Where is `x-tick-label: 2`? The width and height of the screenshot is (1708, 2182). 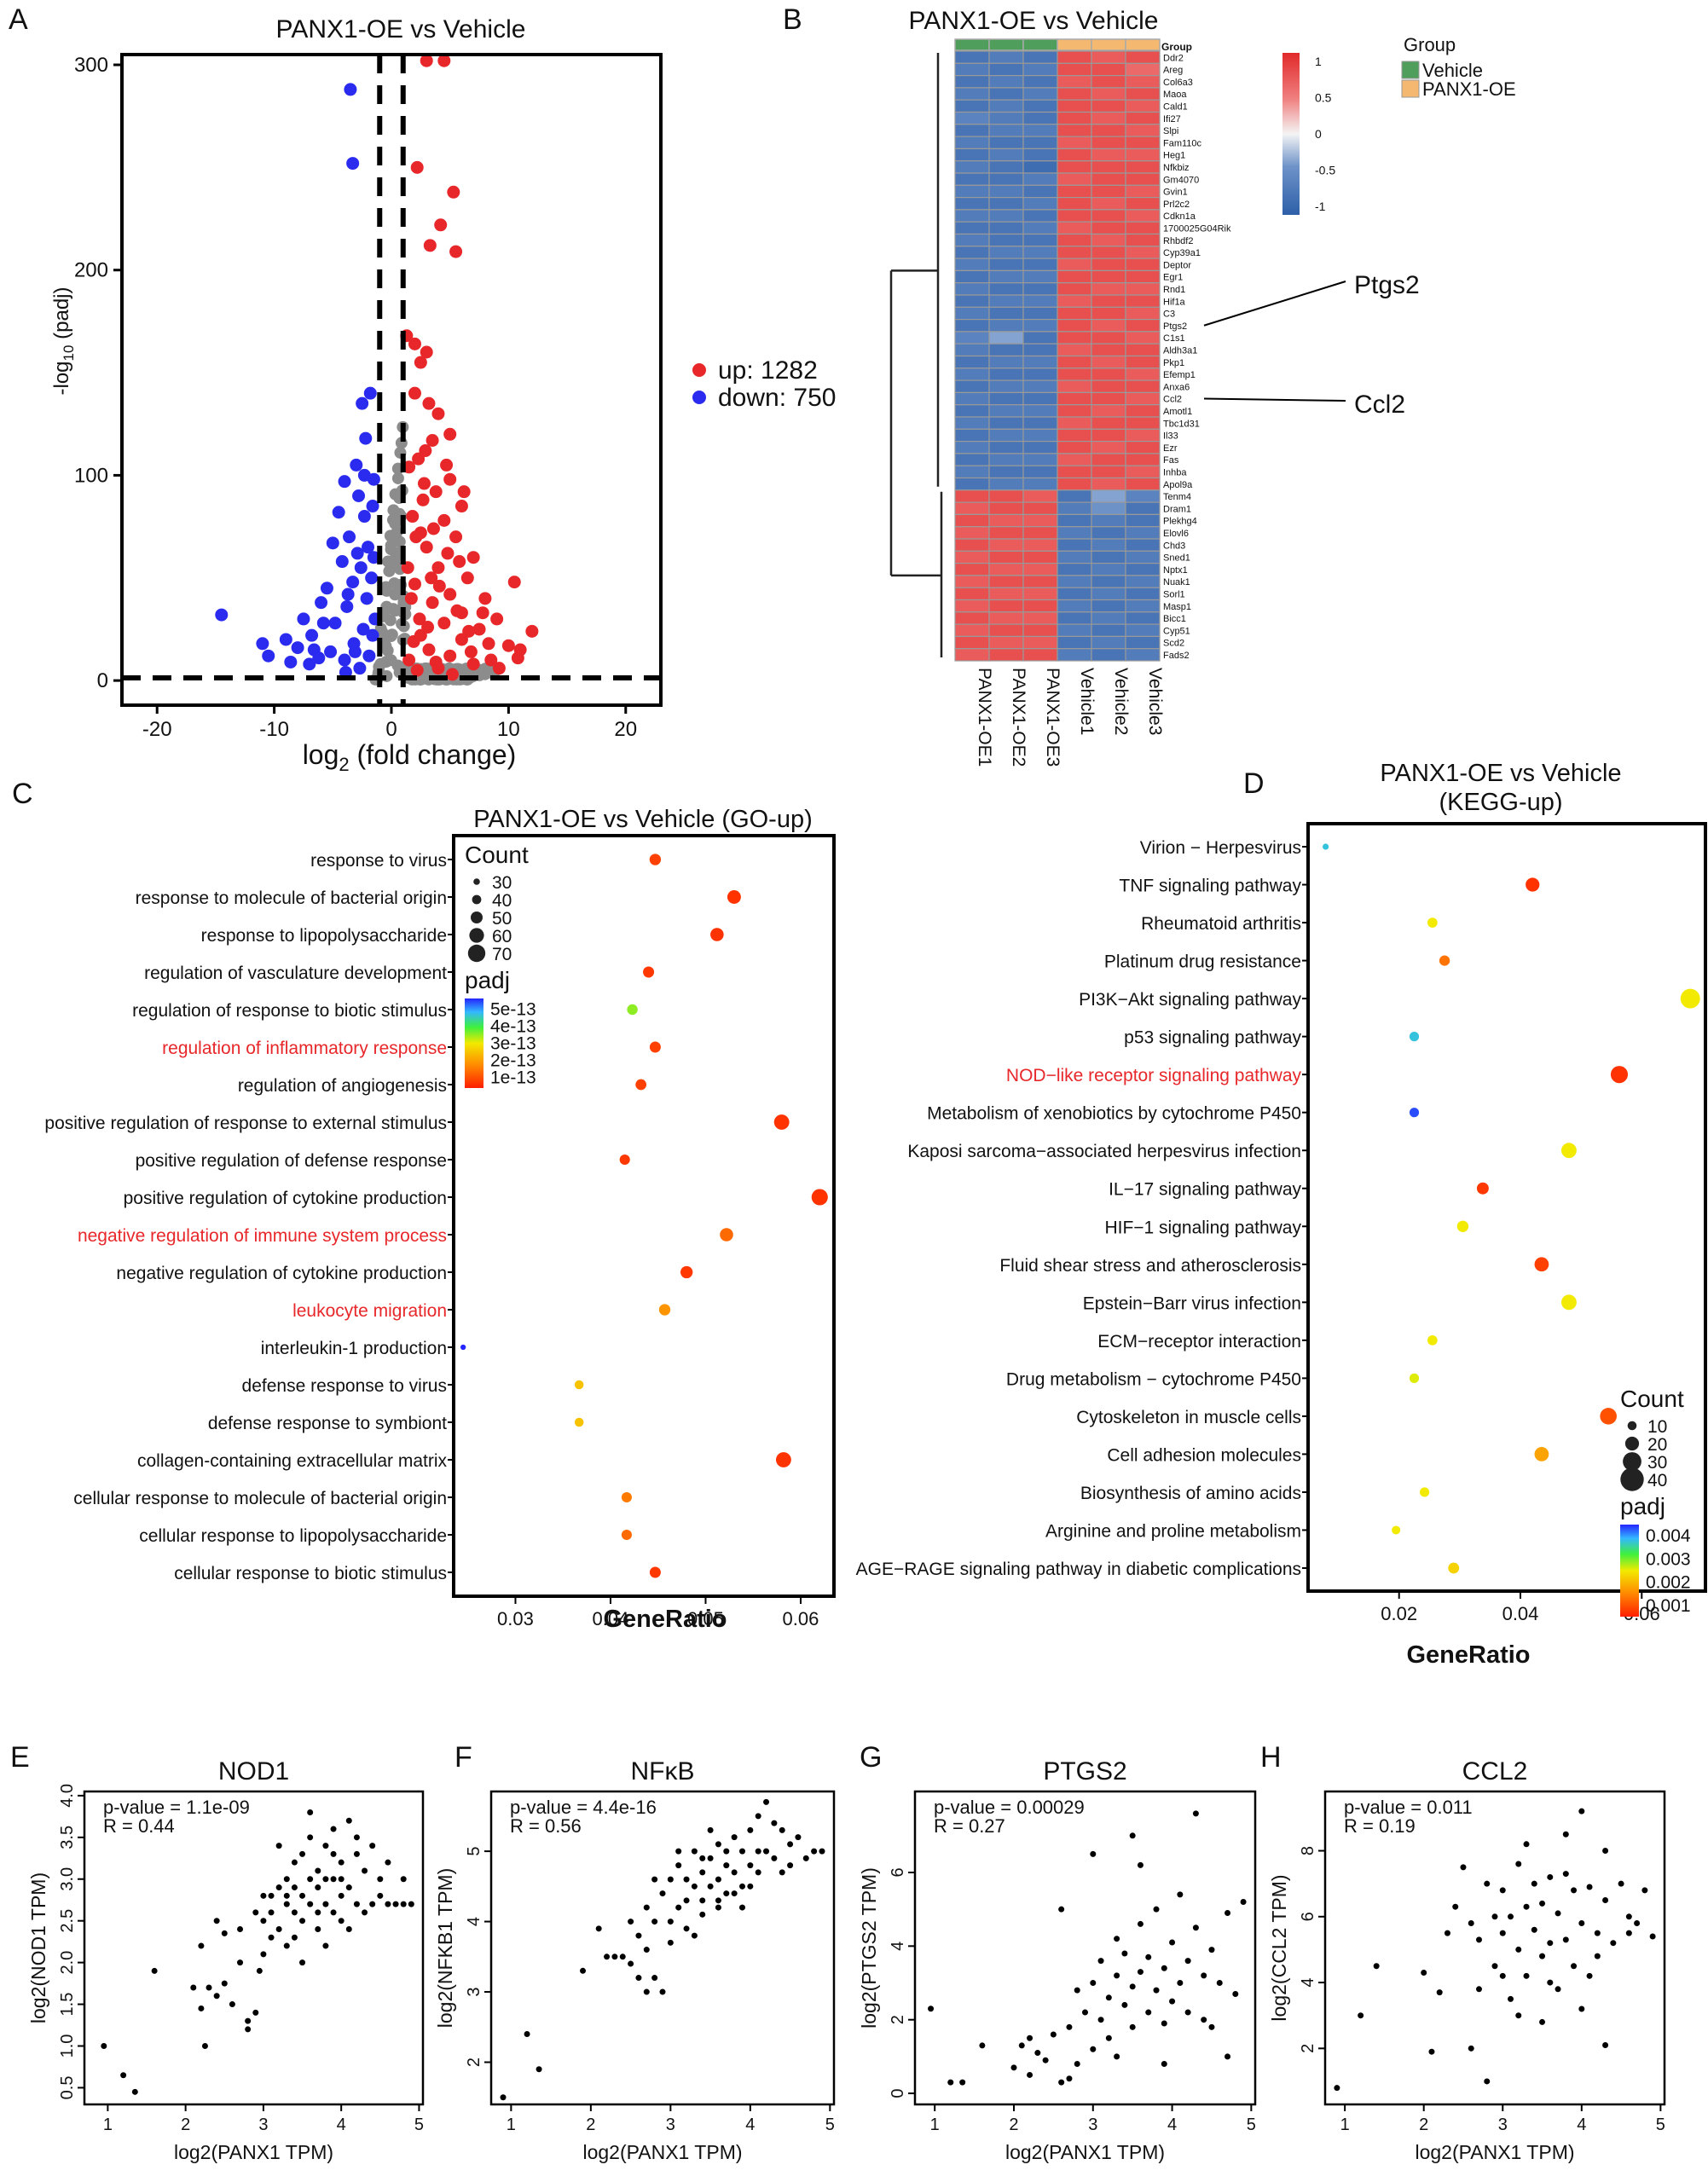 x-tick-label: 2 is located at coordinates (1013, 2124).